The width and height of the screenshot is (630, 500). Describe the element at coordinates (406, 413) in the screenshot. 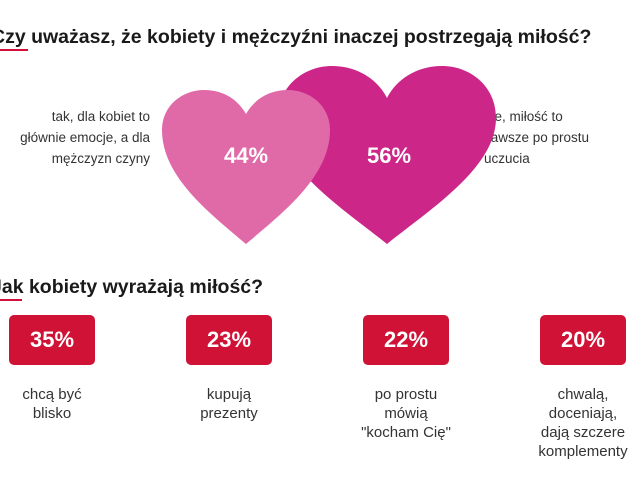

I see `stat-label: po prostu mówią "kocham Cię"` at that location.